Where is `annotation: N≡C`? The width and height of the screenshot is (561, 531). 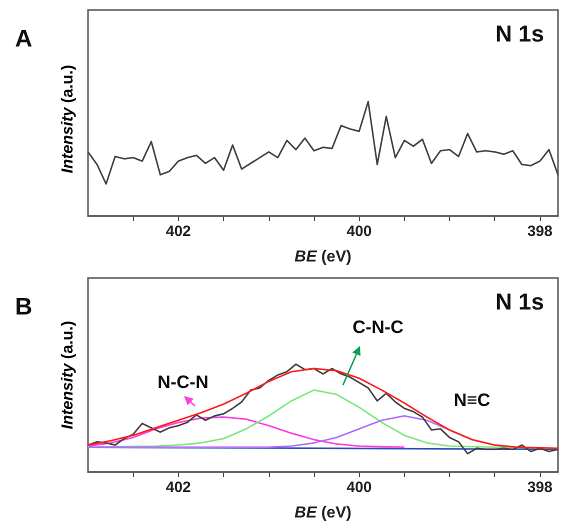 annotation: N≡C is located at coordinates (472, 400).